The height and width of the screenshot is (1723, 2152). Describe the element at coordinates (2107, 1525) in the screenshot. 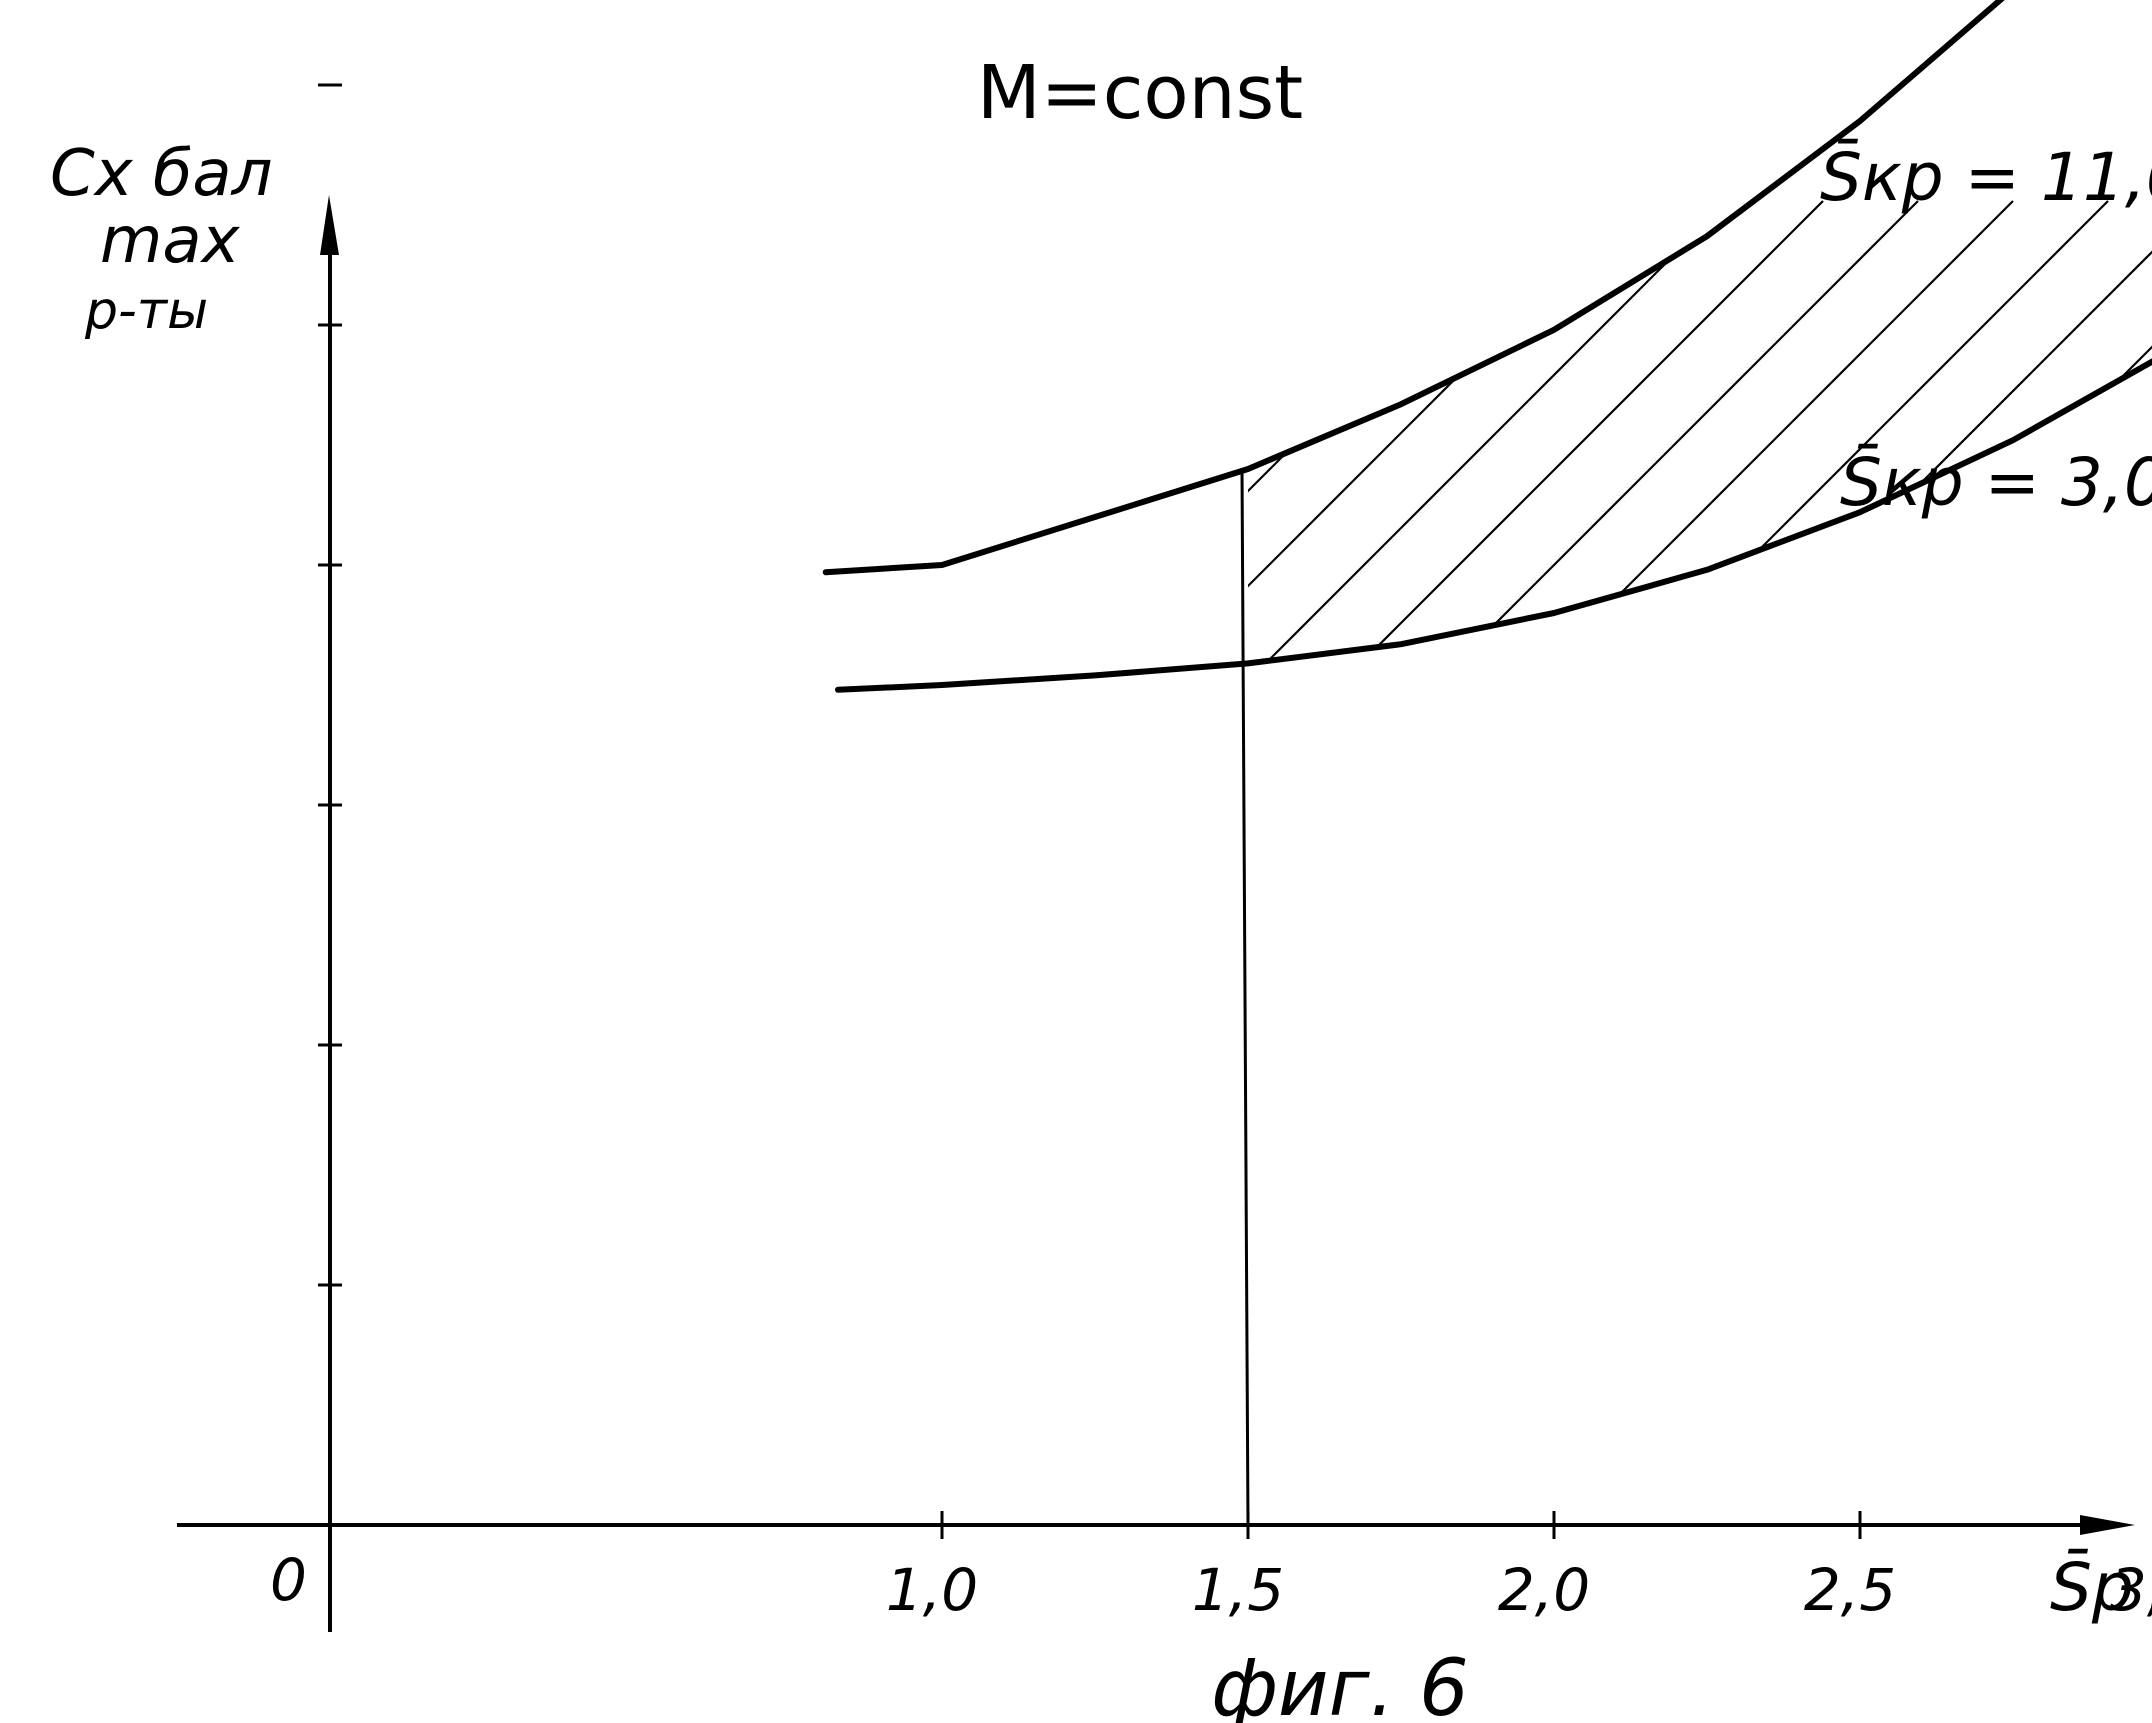

I see `x-axis-arrow` at that location.